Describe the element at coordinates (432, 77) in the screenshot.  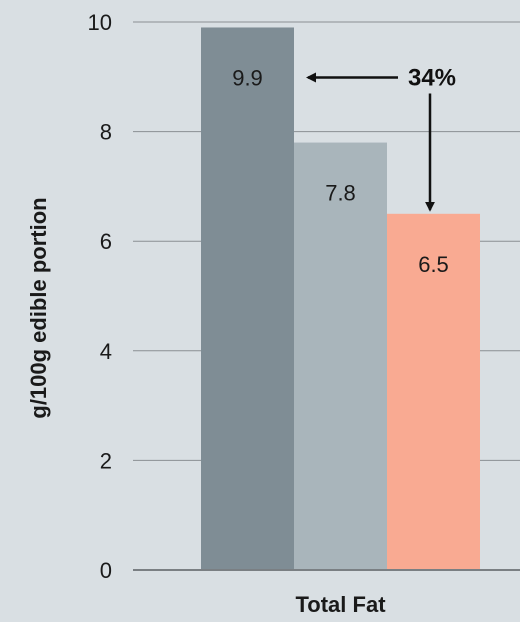
I see `percent-reduction-label: 34%` at that location.